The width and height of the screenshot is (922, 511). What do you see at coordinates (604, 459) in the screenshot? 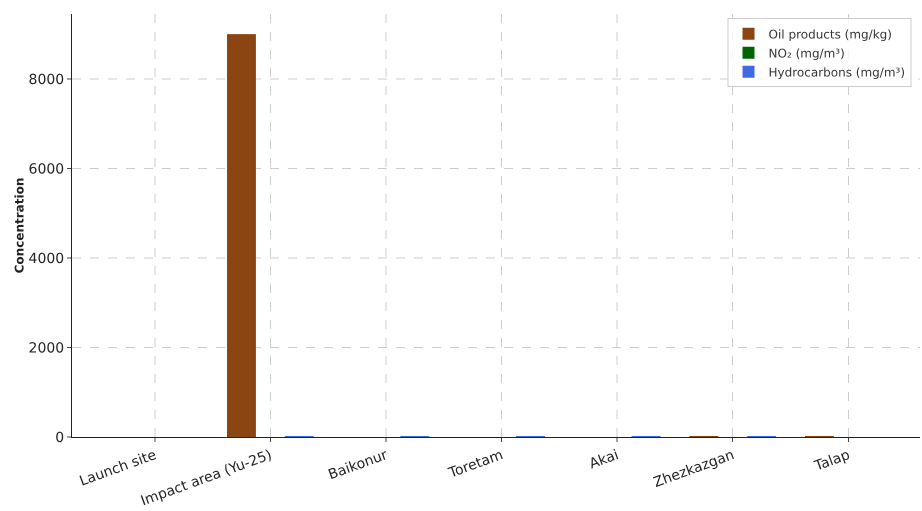
I see `x-tick-label: Akai` at bounding box center [604, 459].